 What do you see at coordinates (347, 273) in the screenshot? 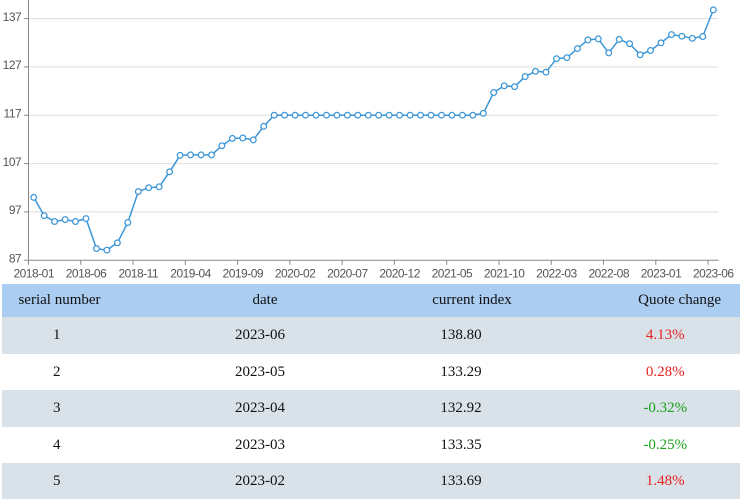
I see `svg-text: 2020-07` at bounding box center [347, 273].